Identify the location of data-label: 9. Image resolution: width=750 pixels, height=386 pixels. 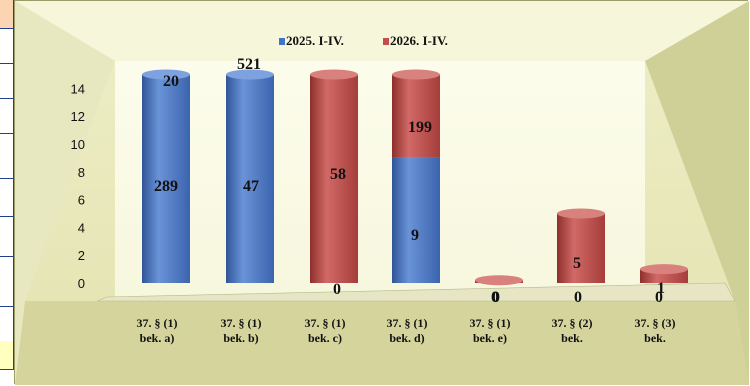
(415, 235).